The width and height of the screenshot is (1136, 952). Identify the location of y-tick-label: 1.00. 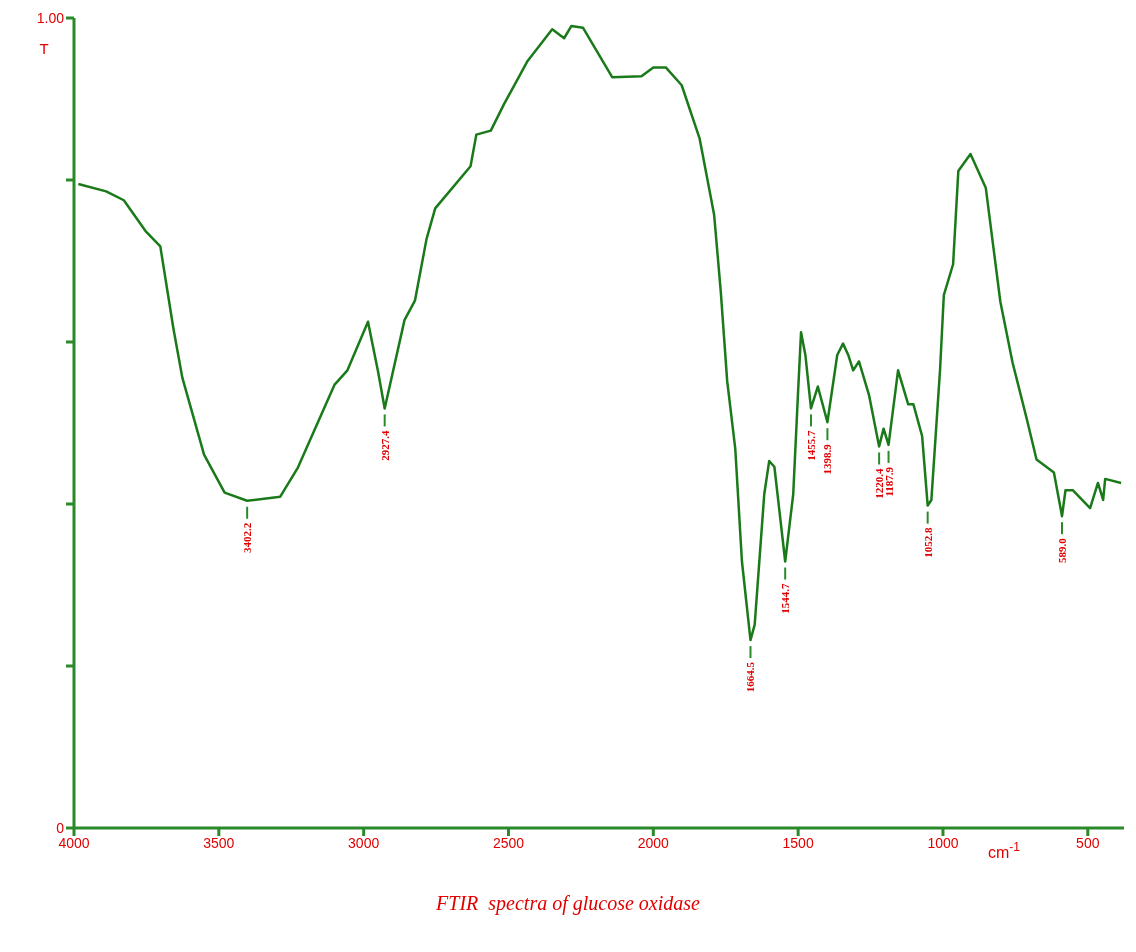
(50, 17).